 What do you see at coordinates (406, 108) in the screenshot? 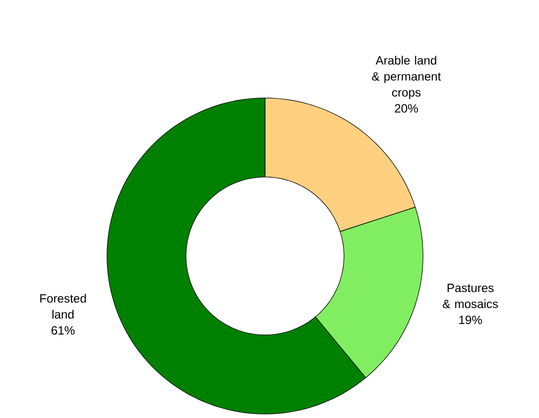
I see `data-label: 20%` at bounding box center [406, 108].